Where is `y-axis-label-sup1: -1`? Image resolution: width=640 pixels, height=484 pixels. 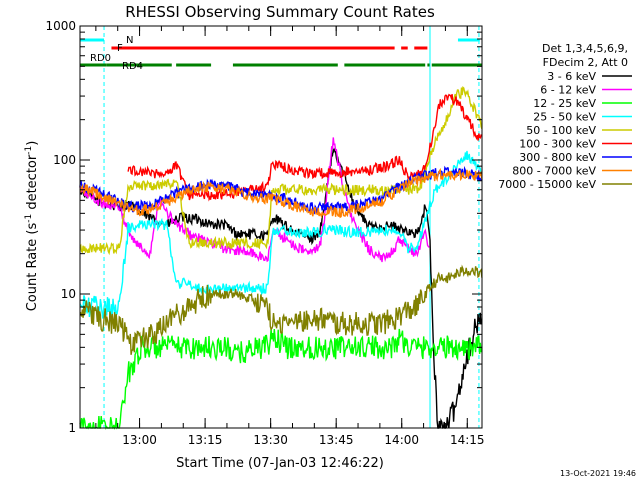
y-axis-label-sup1: -1 is located at coordinates (29, 218).